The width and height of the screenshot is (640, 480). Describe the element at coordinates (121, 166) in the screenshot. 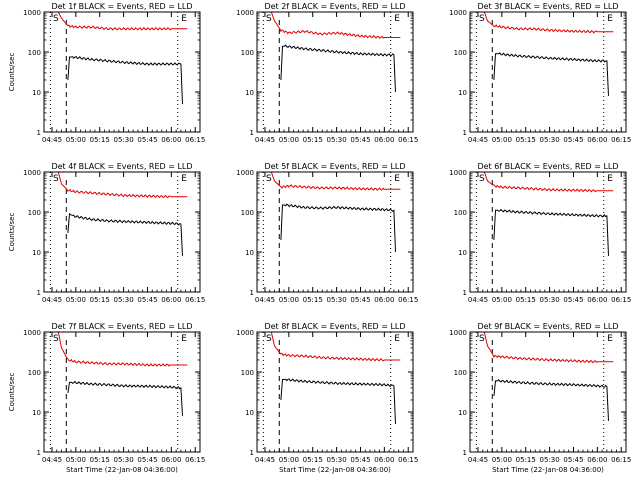

I see `chart-title: Det 4f BLACK = Events, RED = LLD` at that location.